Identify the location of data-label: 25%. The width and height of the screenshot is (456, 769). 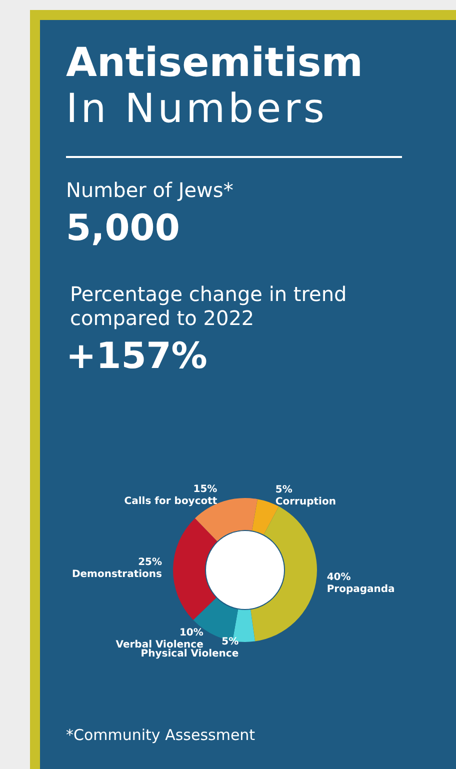
(150, 562).